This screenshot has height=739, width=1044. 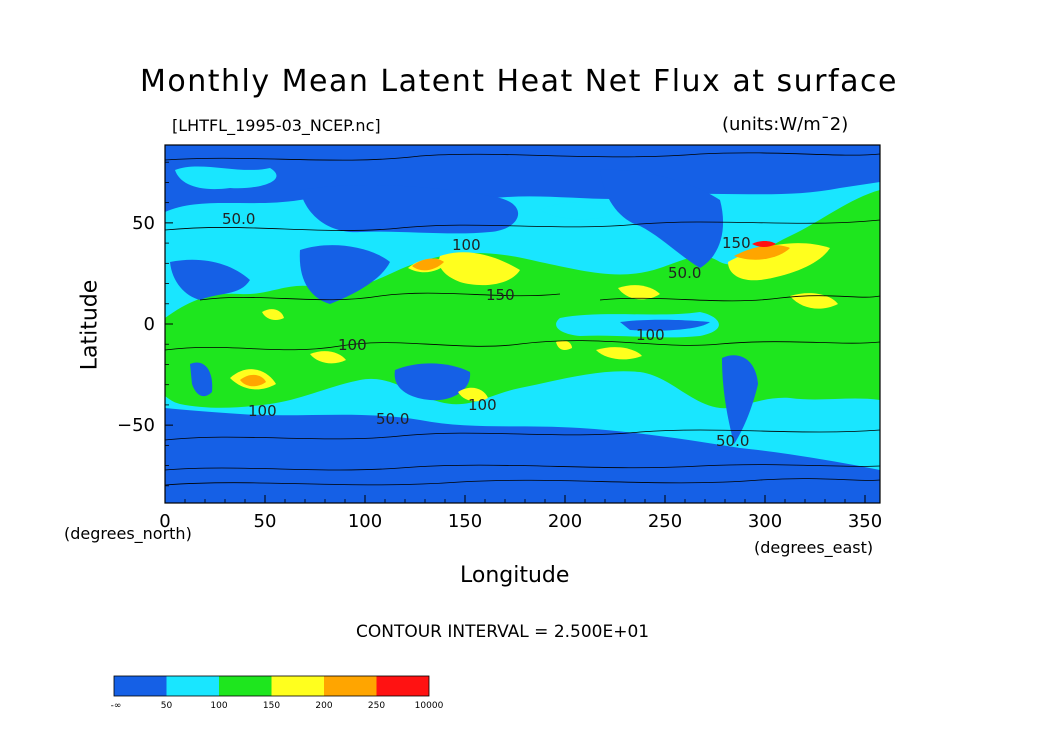 I want to click on field-land-australia, so click(x=432, y=382).